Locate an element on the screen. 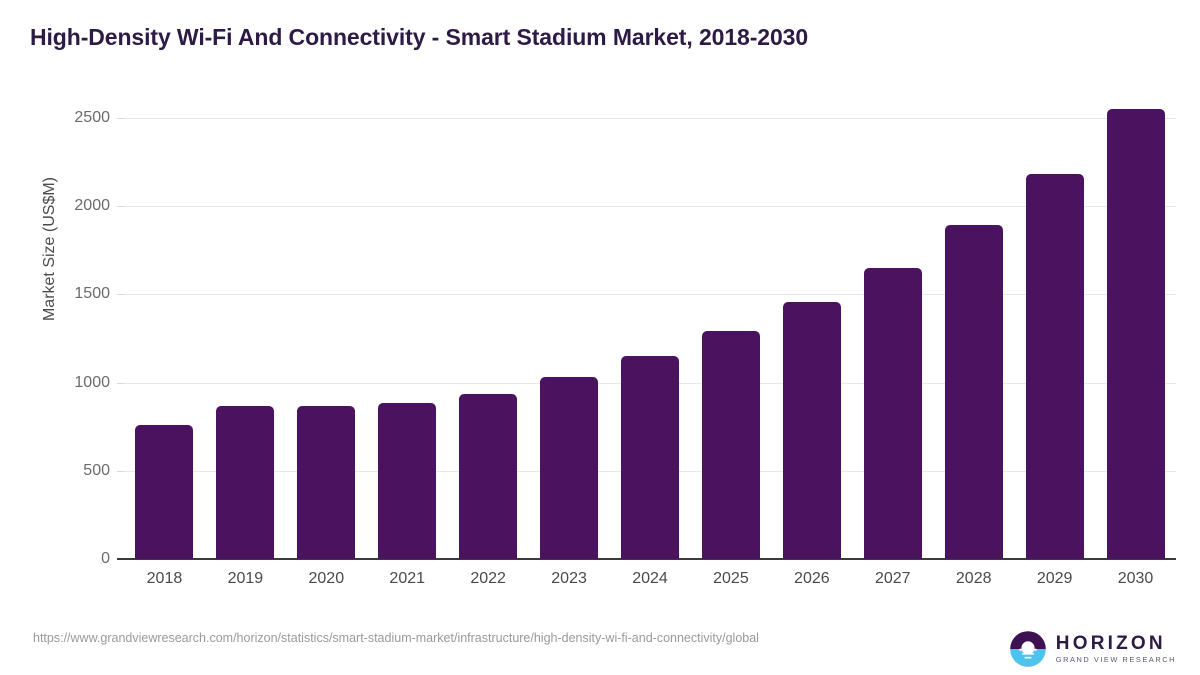 This screenshot has height=675, width=1200. x-tick-label-2028: 2028 is located at coordinates (973, 578).